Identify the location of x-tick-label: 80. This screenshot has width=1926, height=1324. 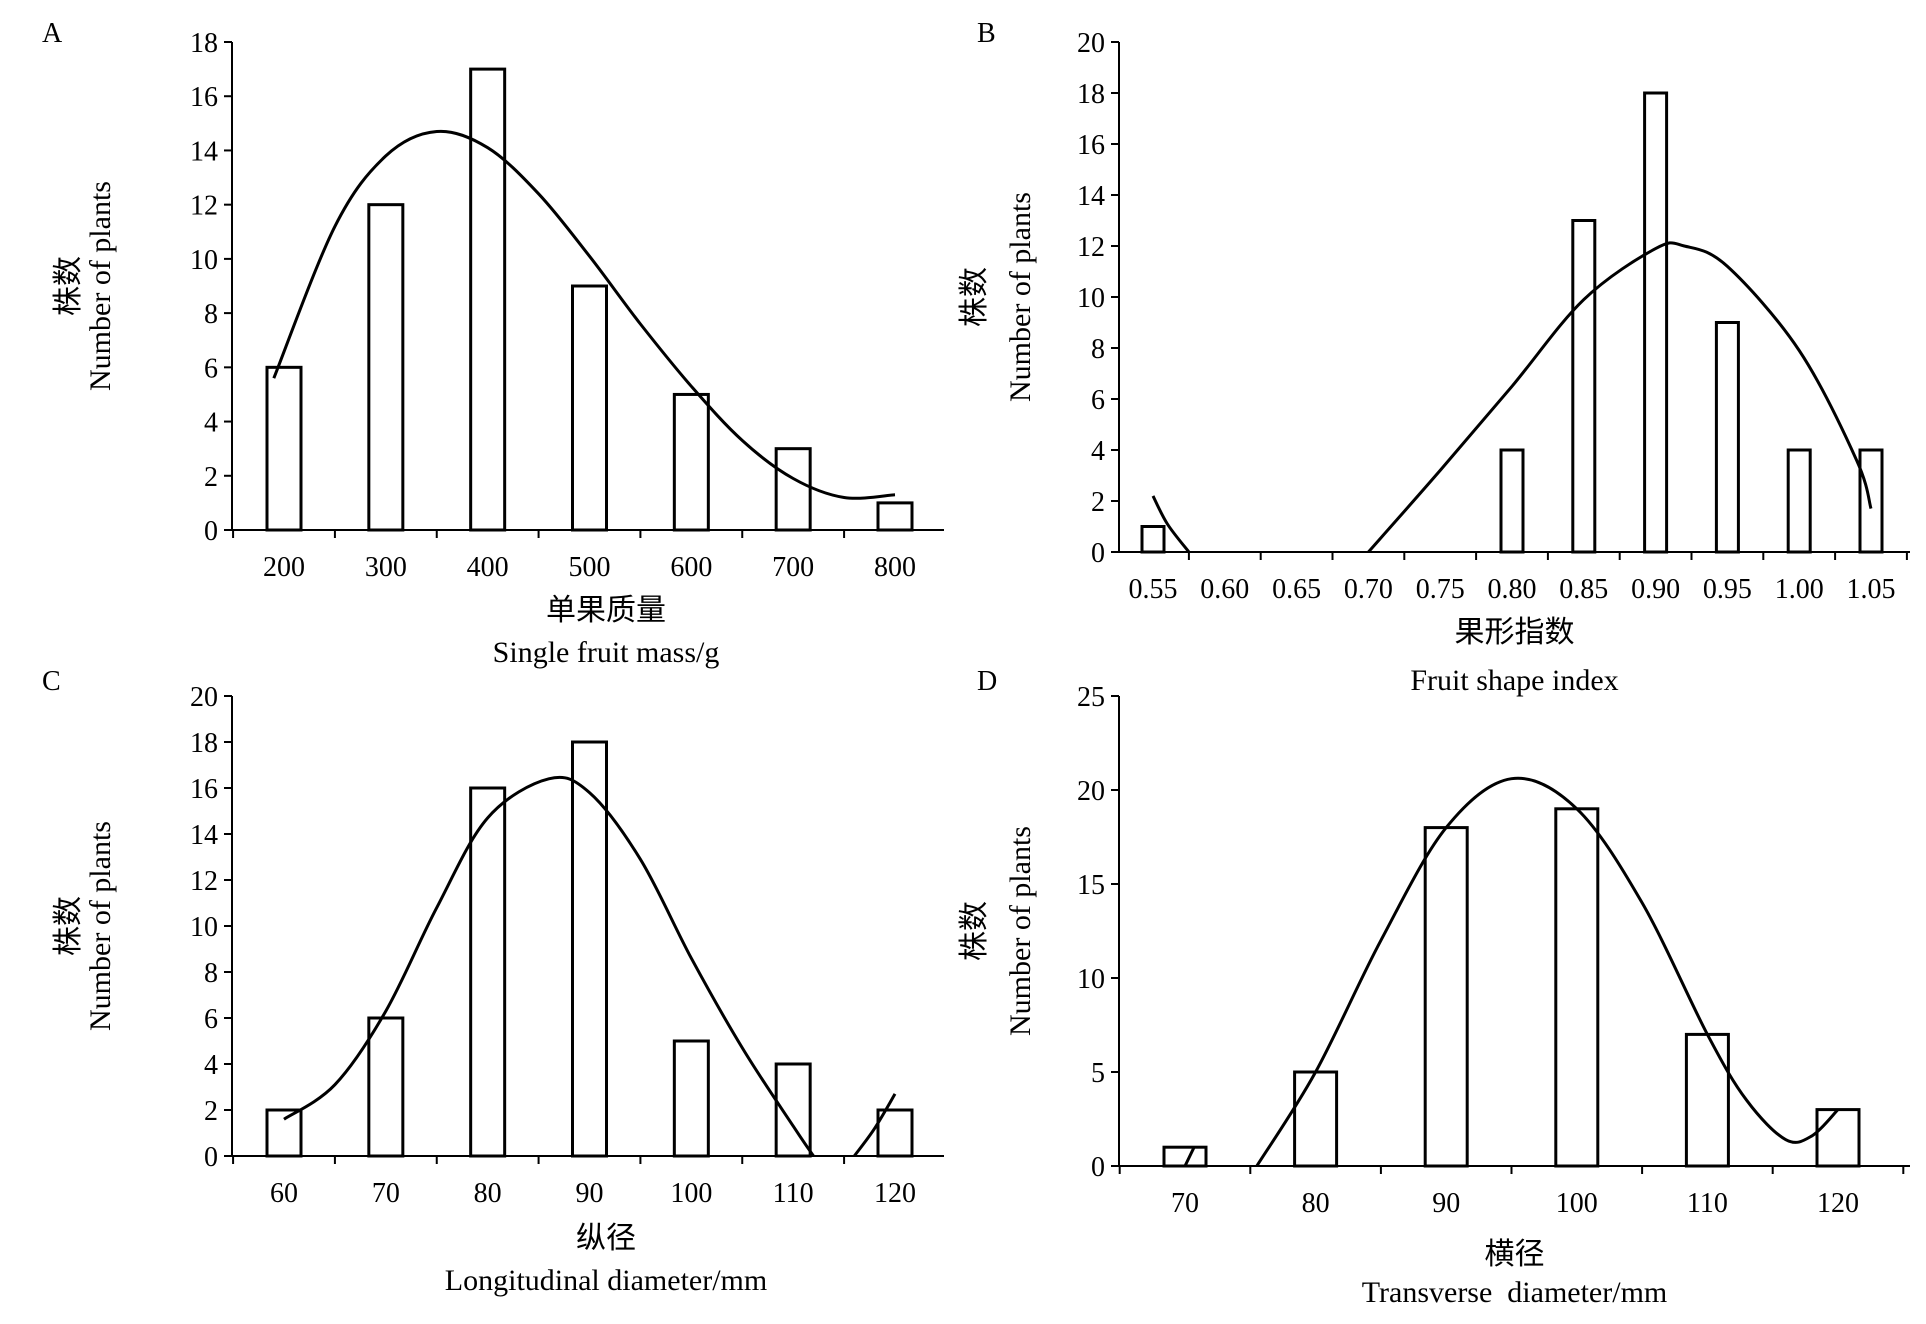
(488, 1193).